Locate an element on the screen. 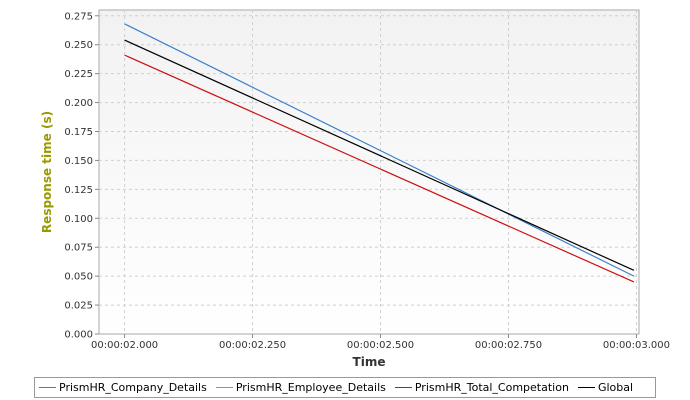 The image size is (690, 400). x-axis-title: Time is located at coordinates (369, 362).